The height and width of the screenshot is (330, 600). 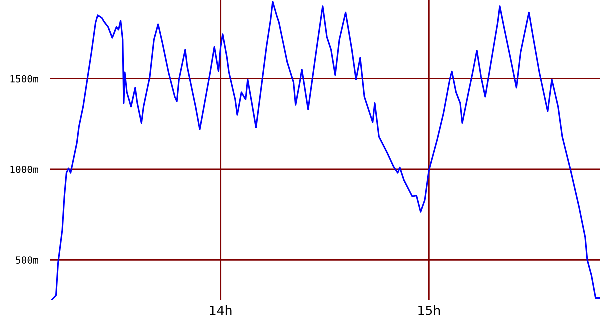 I want to click on x-tick-label: 14h, so click(x=221, y=311).